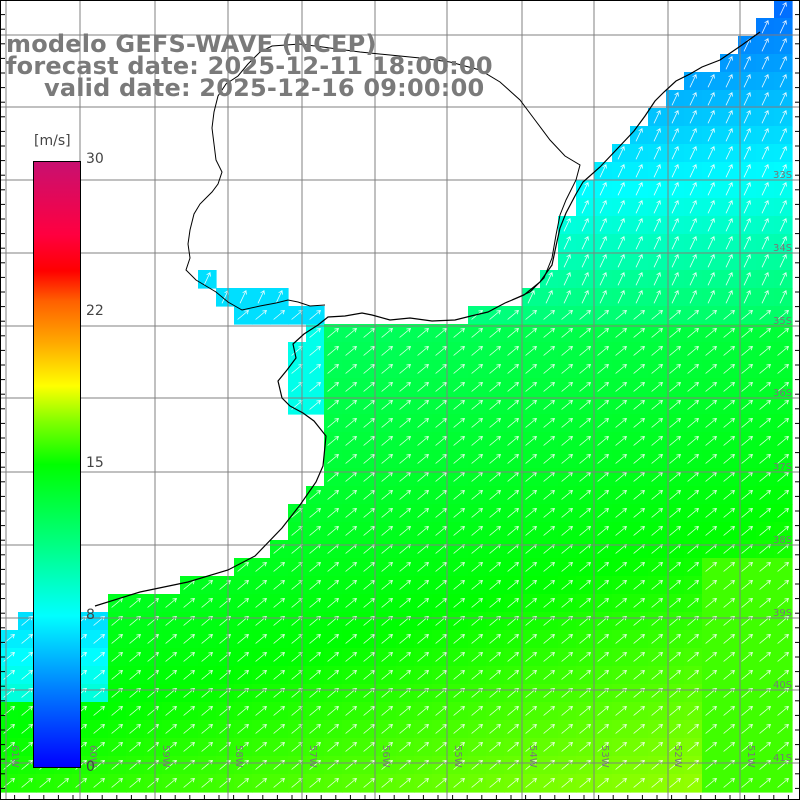  What do you see at coordinates (750, 756) in the screenshot?
I see `lon-label: 51W` at bounding box center [750, 756].